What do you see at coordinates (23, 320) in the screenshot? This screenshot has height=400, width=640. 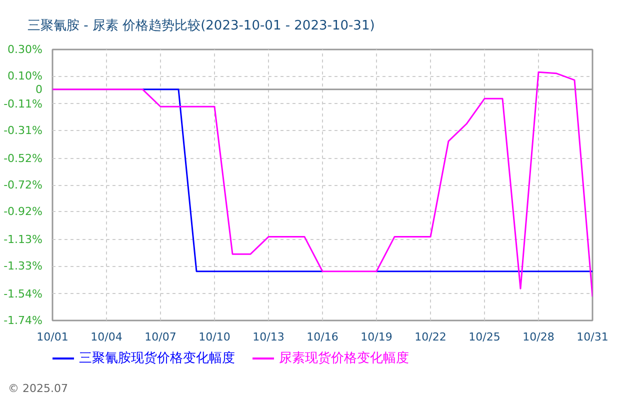 I see `y-tick-label: -1.74%` at bounding box center [23, 320].